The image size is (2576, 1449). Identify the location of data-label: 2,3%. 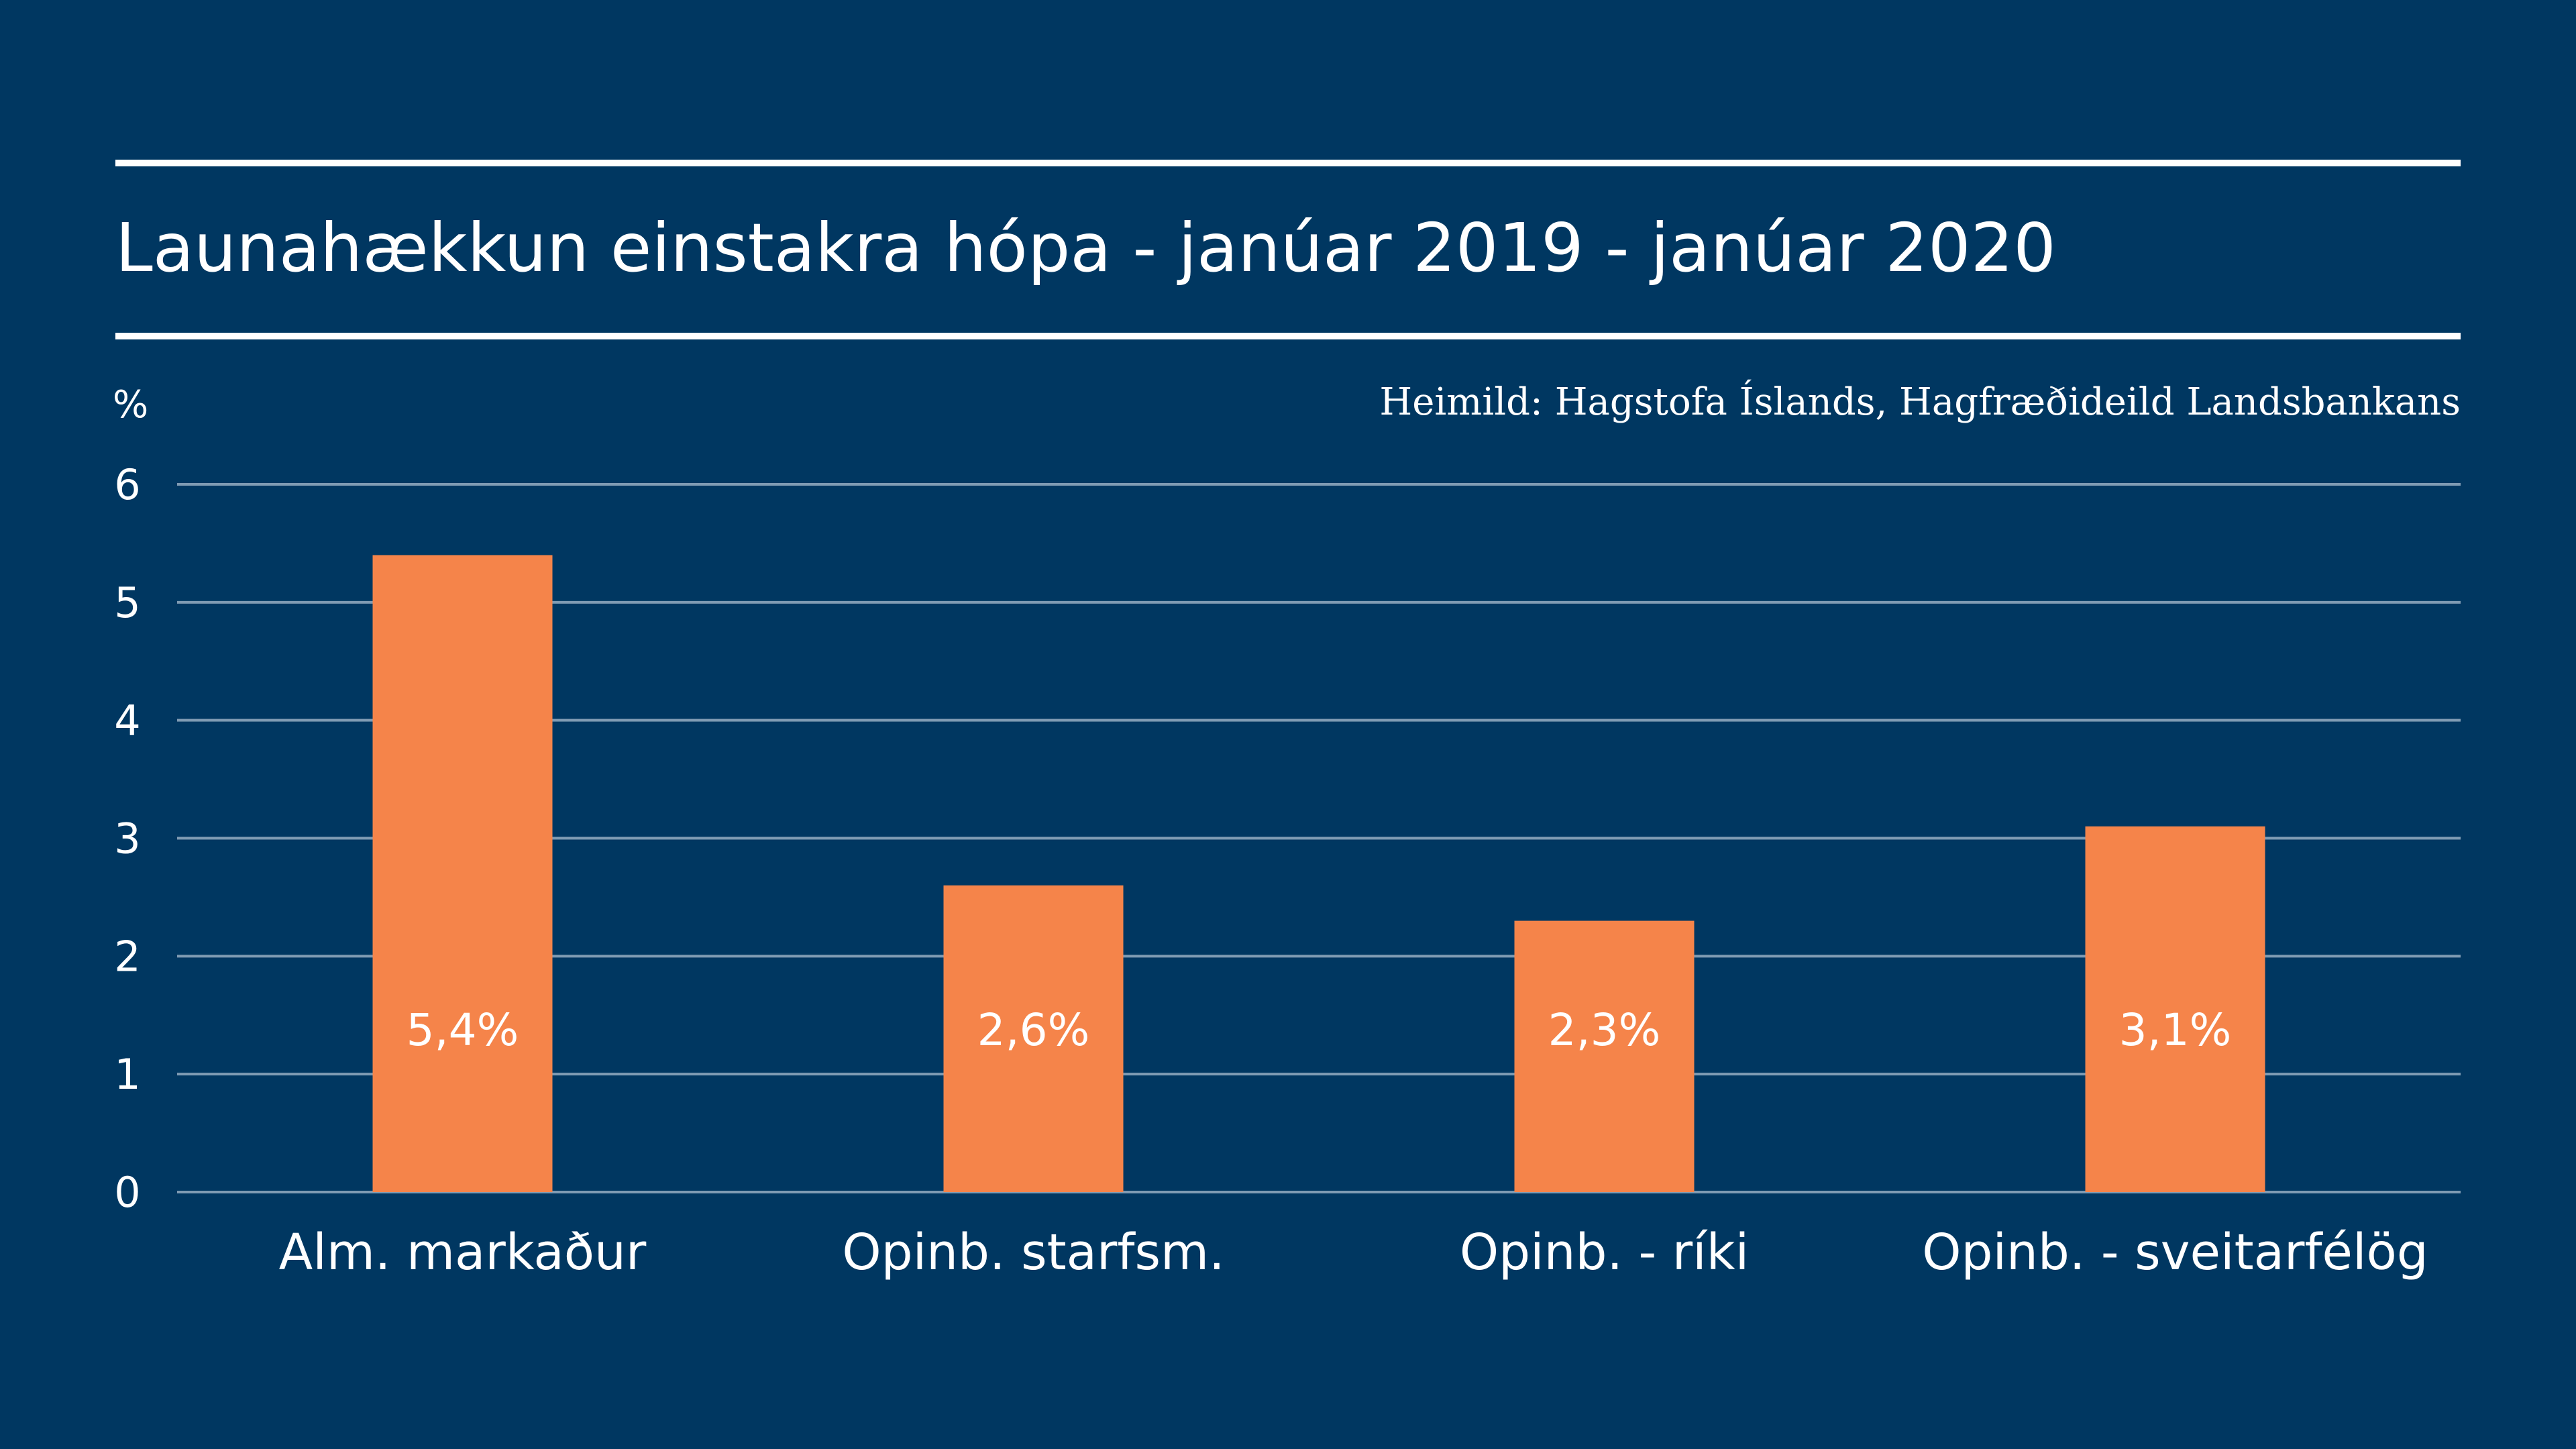
(1604, 1030).